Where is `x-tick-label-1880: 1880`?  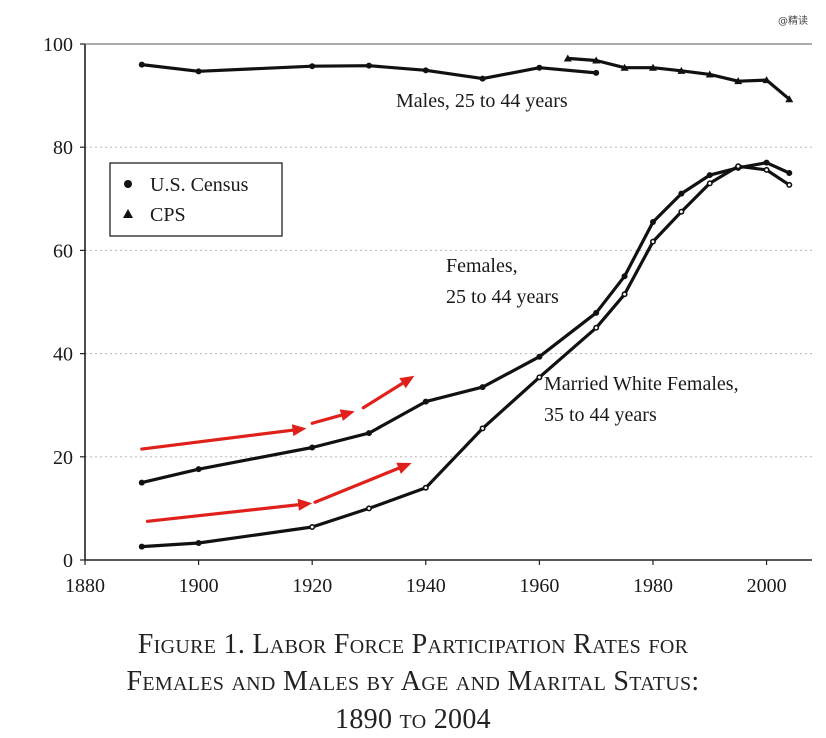 x-tick-label-1880: 1880 is located at coordinates (85, 586).